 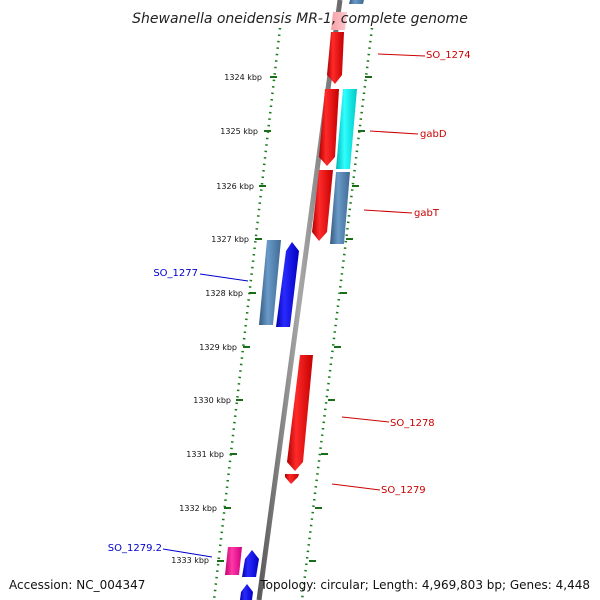 I want to click on kbp-ticks, so click(x=247, y=319).